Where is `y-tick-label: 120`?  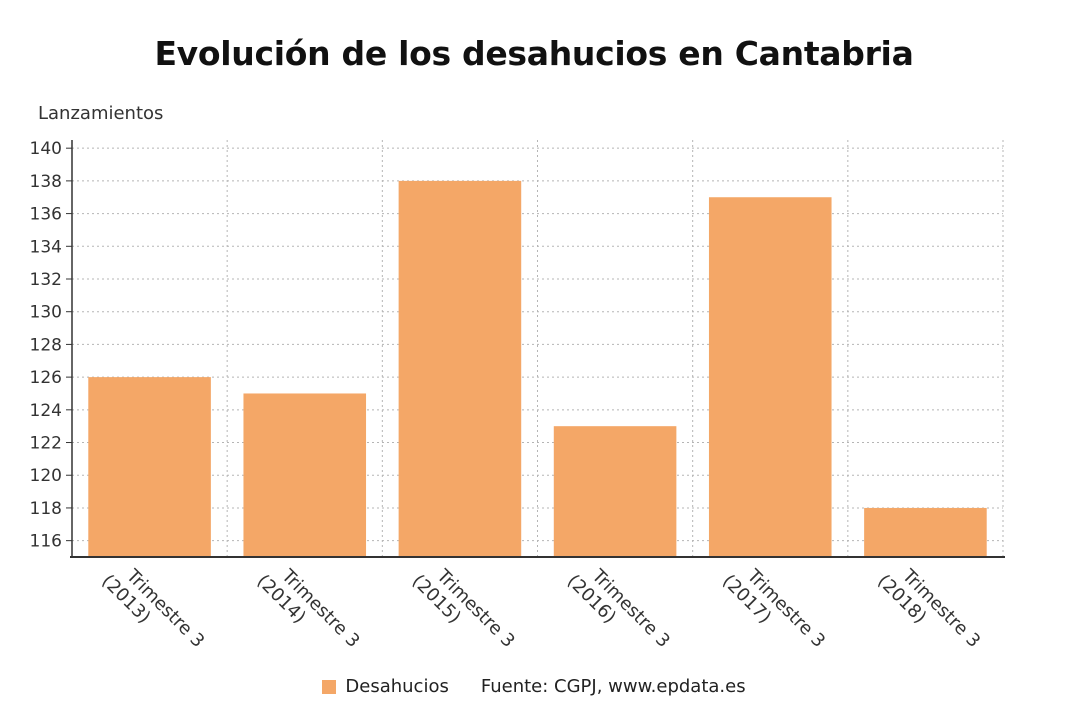 y-tick-label: 120 is located at coordinates (46, 476).